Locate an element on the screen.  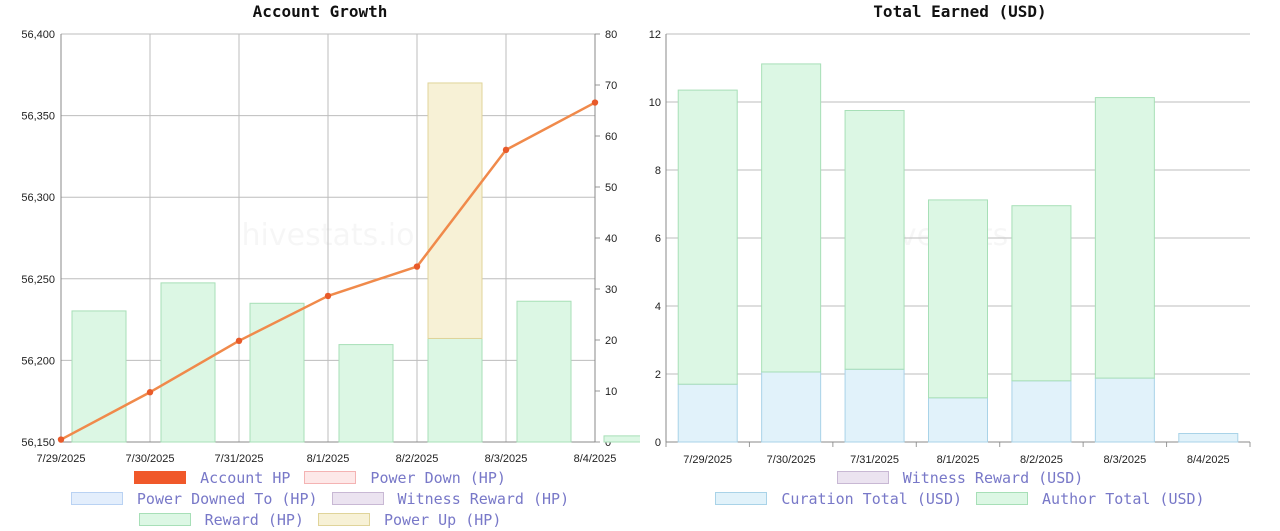
y-left-tick-label: 56,300 is located at coordinates (38, 198).